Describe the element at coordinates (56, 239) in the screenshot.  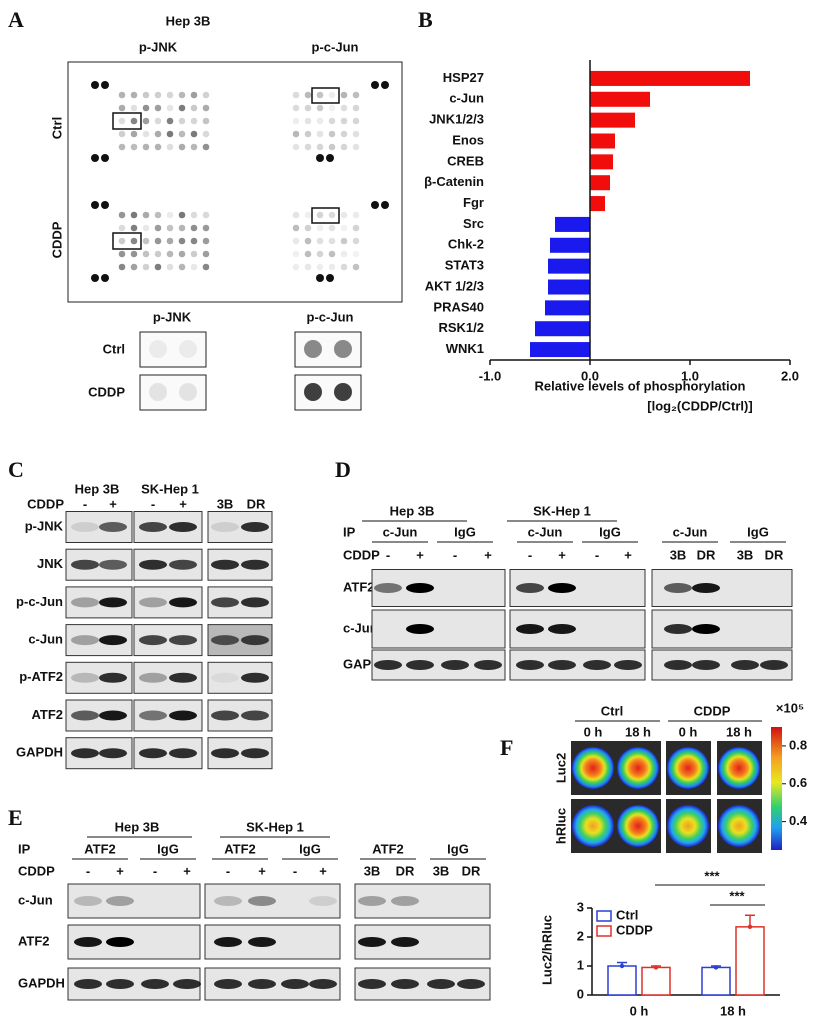
I see `row-label: CDDP` at that location.